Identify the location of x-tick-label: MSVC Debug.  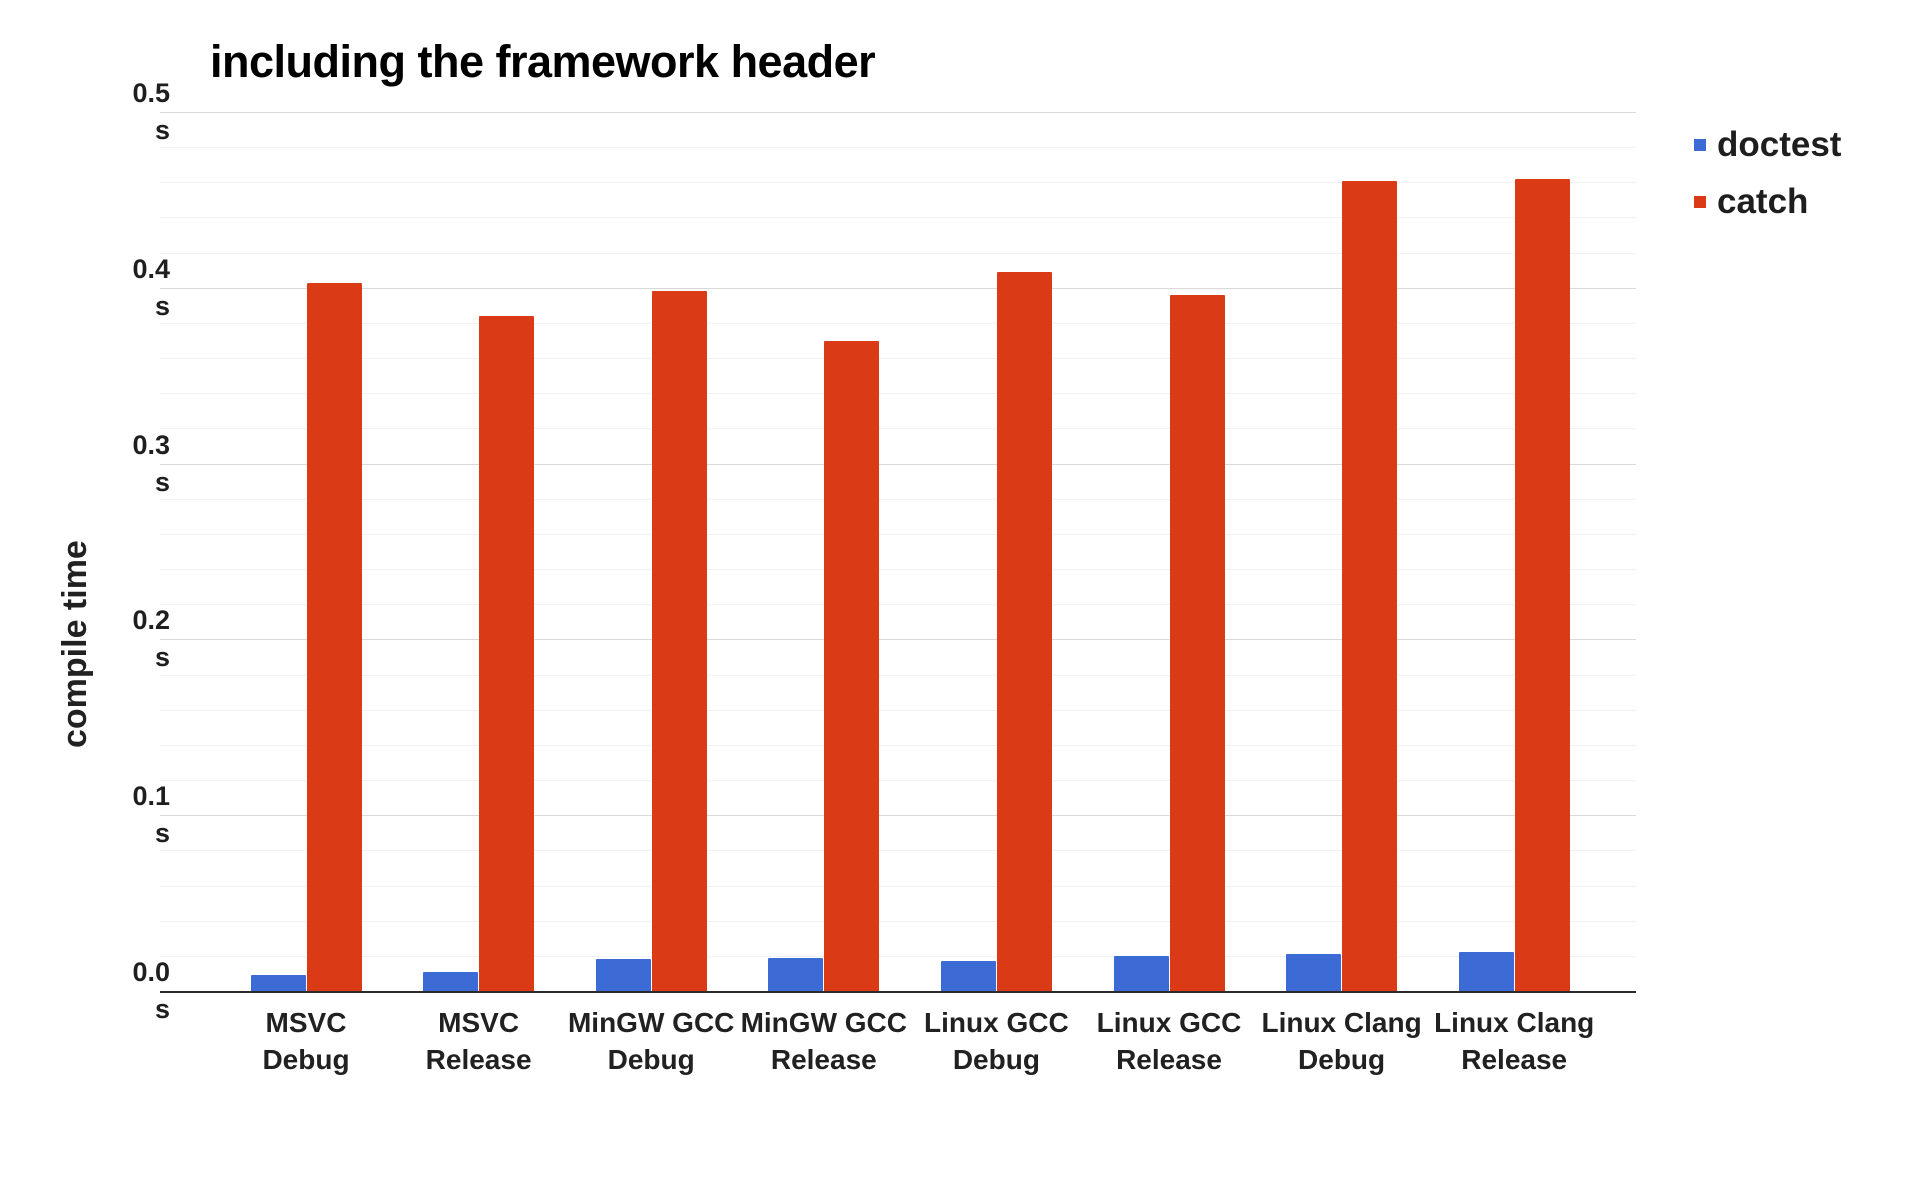
(306, 1041).